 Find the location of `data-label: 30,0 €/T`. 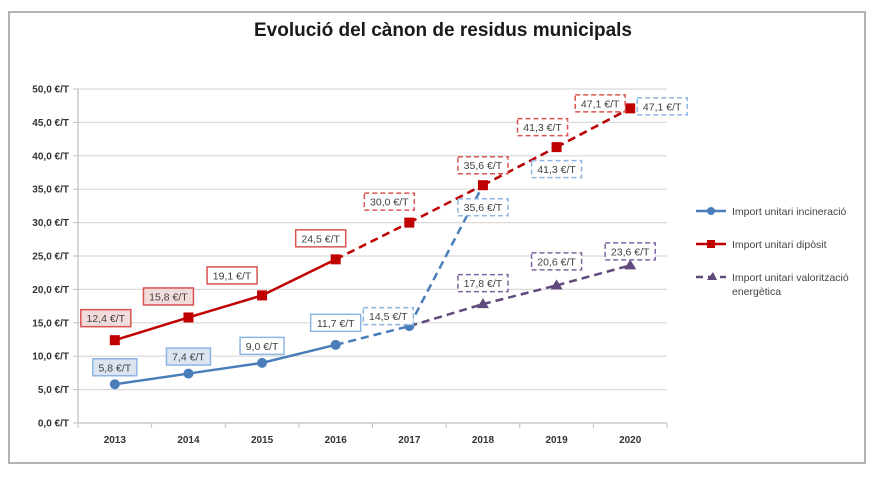

data-label: 30,0 €/T is located at coordinates (389, 203).